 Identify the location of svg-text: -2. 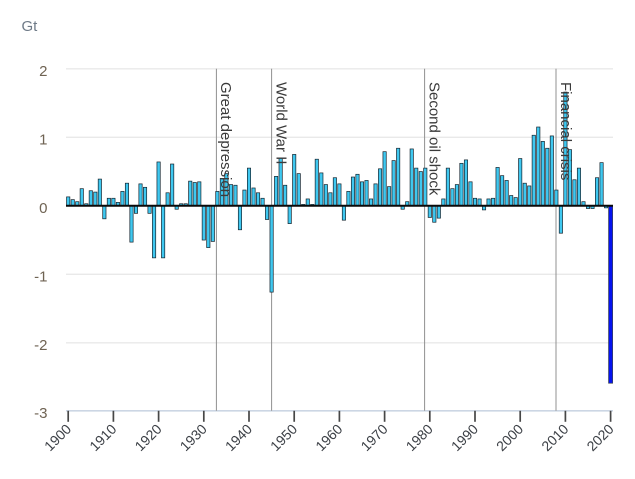
(40, 345).